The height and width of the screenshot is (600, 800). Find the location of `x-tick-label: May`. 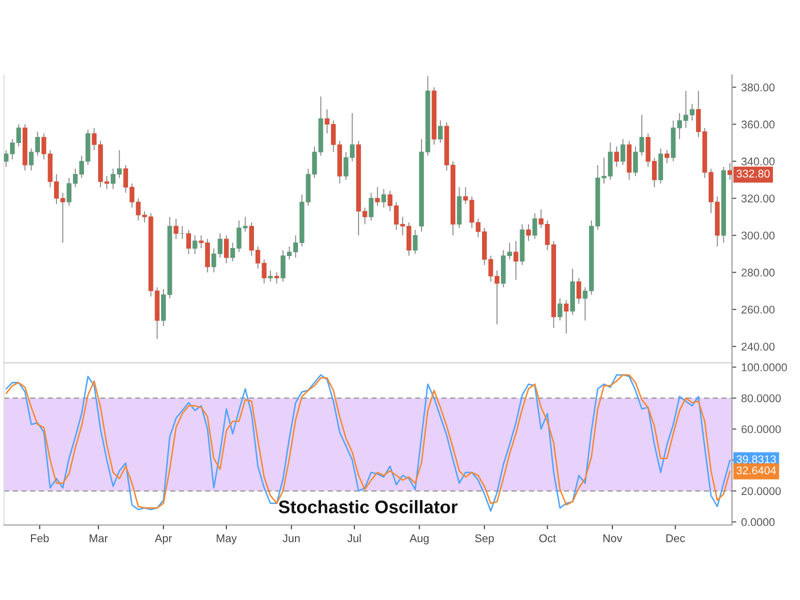

x-tick-label: May is located at coordinates (226, 539).